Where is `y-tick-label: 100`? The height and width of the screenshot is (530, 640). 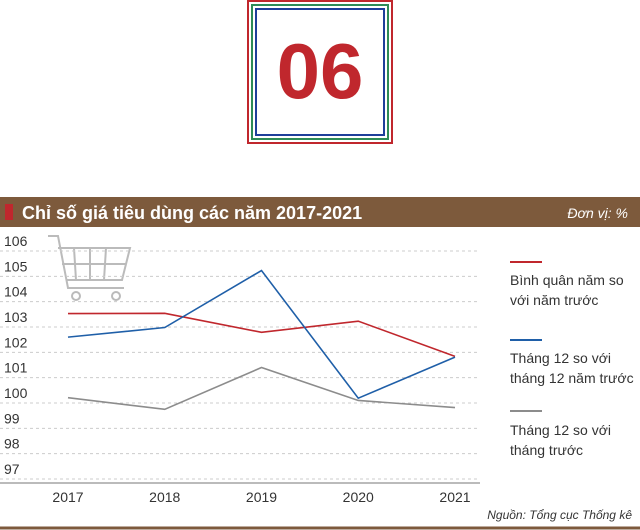
y-tick-label: 100 is located at coordinates (16, 393).